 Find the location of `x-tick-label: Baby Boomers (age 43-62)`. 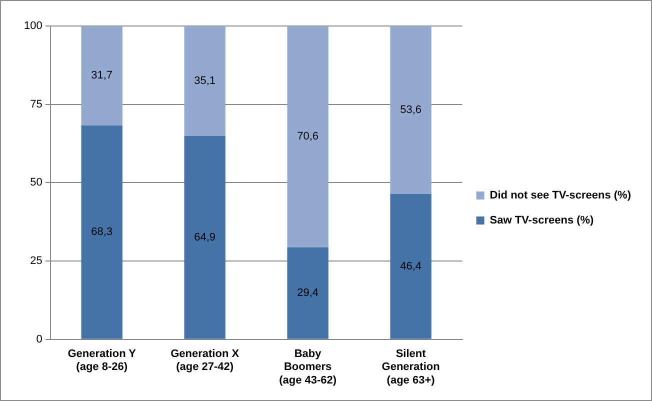

x-tick-label: Baby Boomers (age 43-62) is located at coordinates (308, 367).